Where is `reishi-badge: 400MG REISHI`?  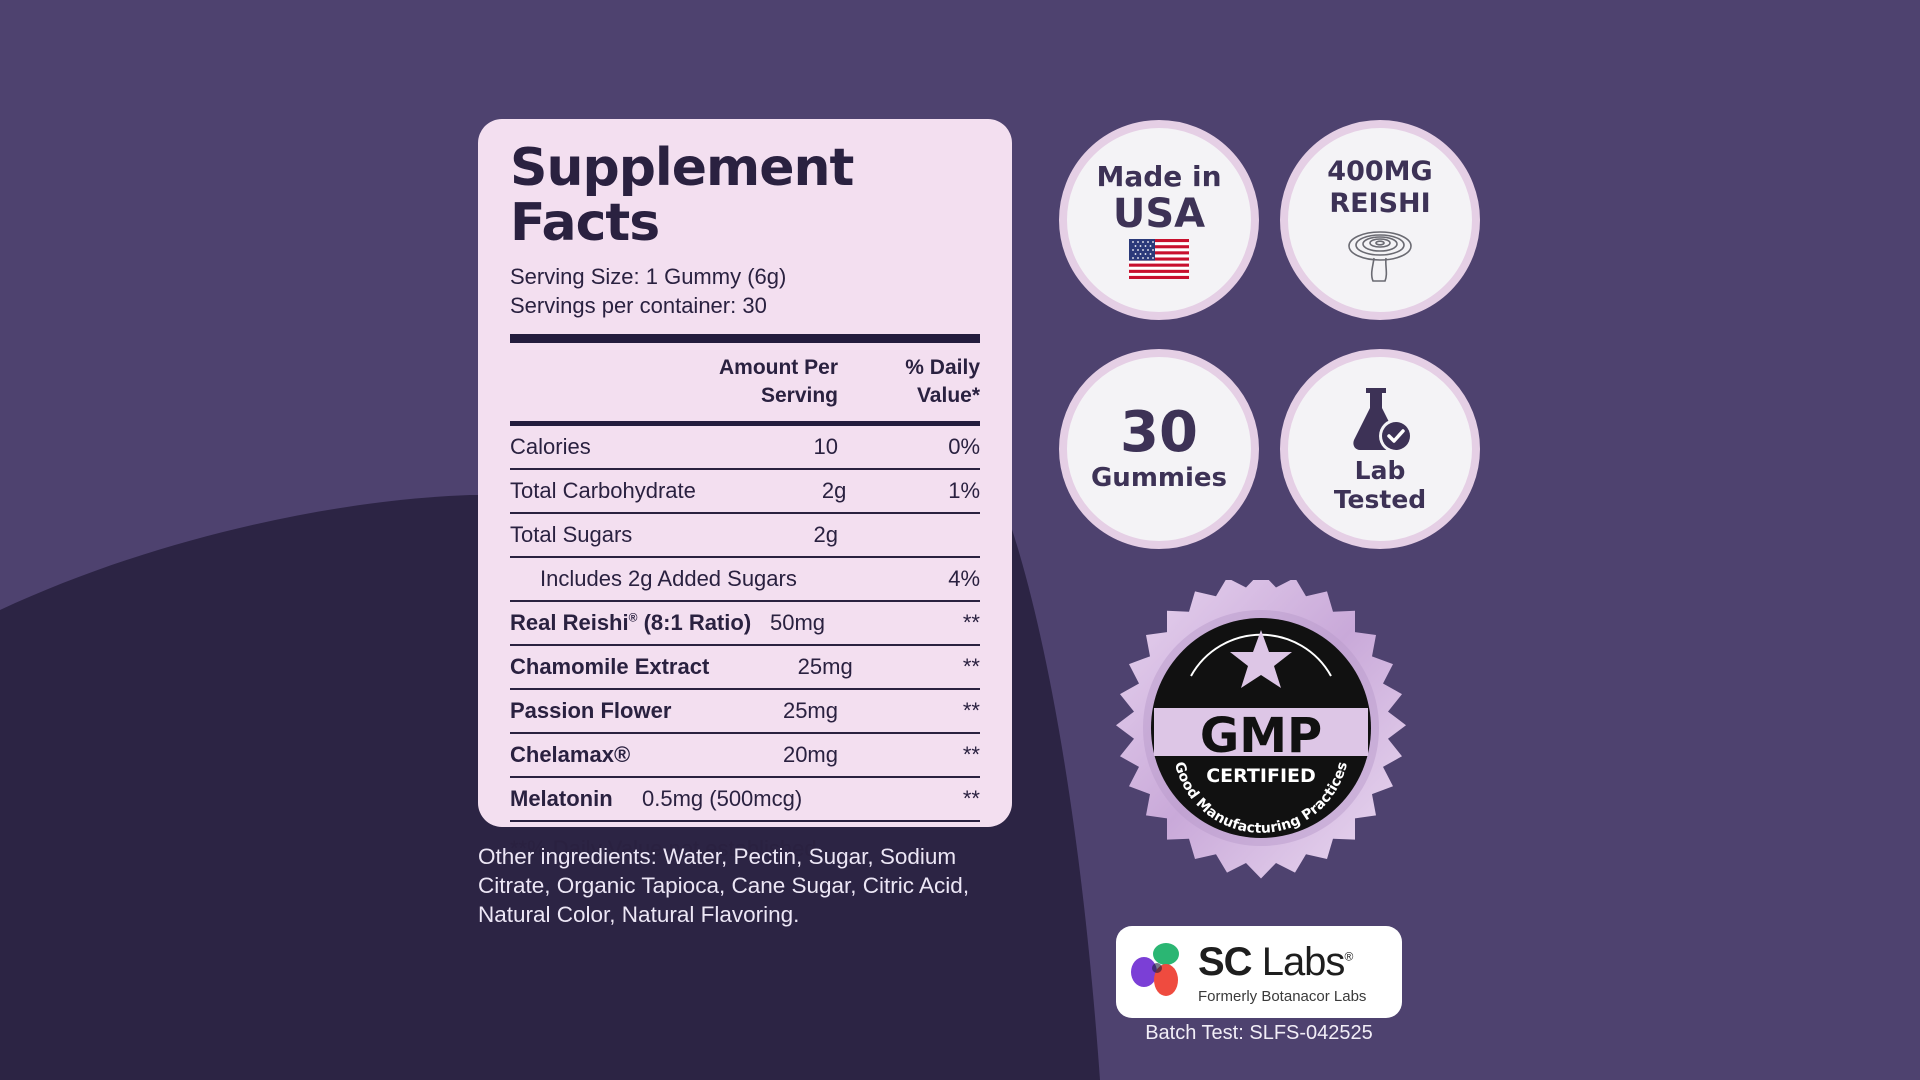
reishi-badge: 400MG REISHI is located at coordinates (1380, 220).